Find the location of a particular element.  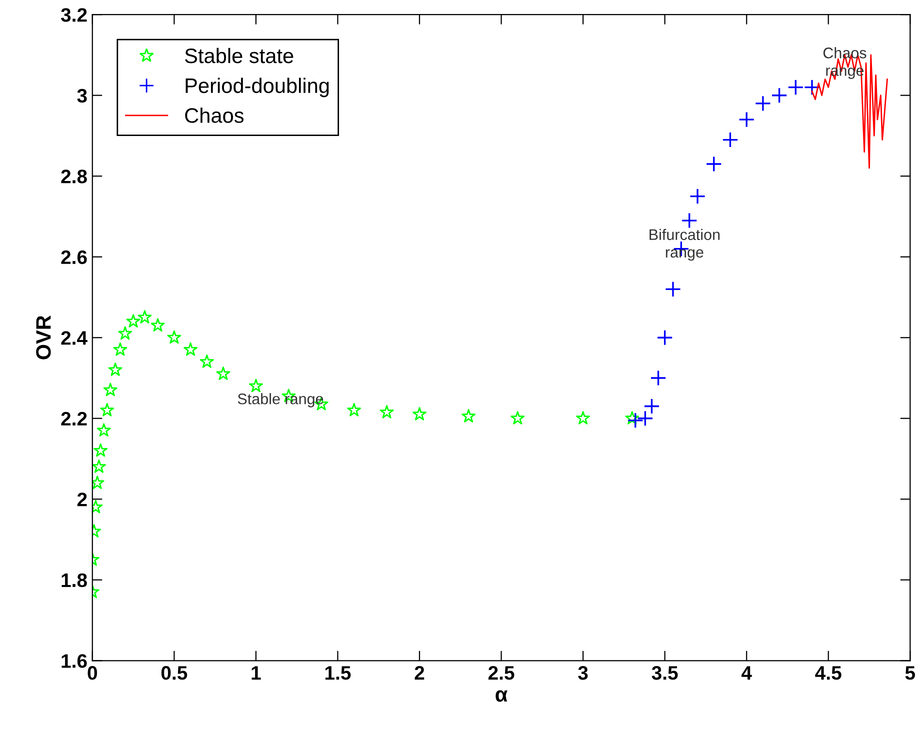

y-axis-title: OVR is located at coordinates (43, 337).